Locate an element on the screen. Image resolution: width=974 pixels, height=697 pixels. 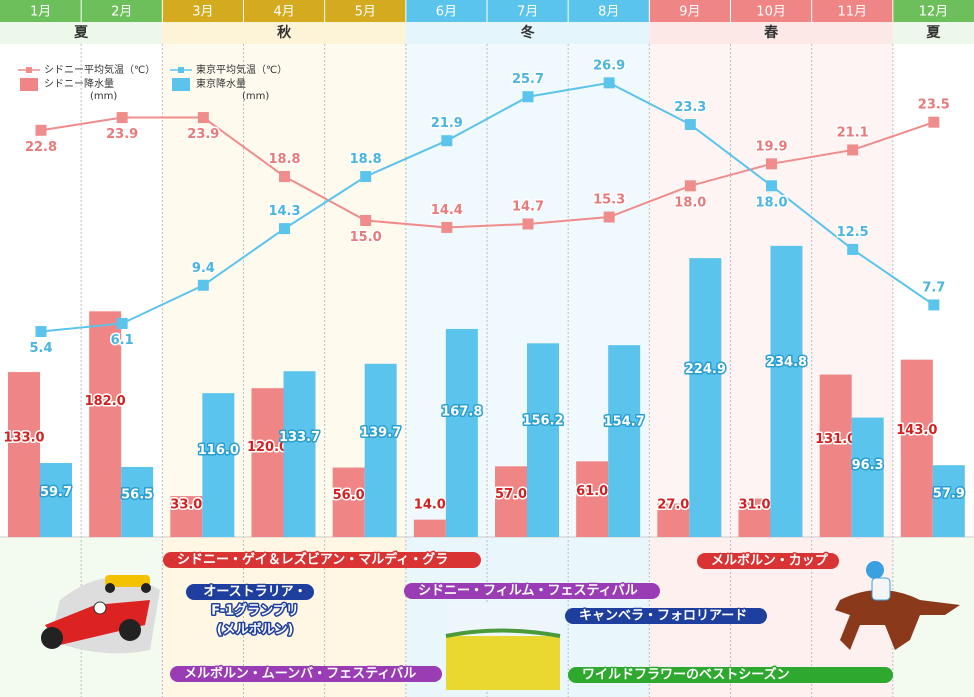
bar-value-label: 131.0 is located at coordinates (835, 439).